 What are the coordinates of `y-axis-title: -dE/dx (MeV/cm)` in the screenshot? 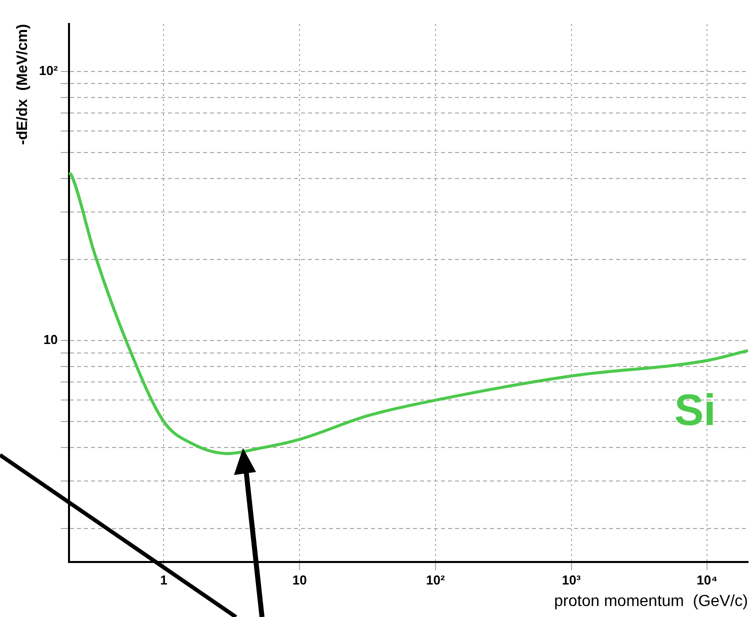 It's located at (23, 84).